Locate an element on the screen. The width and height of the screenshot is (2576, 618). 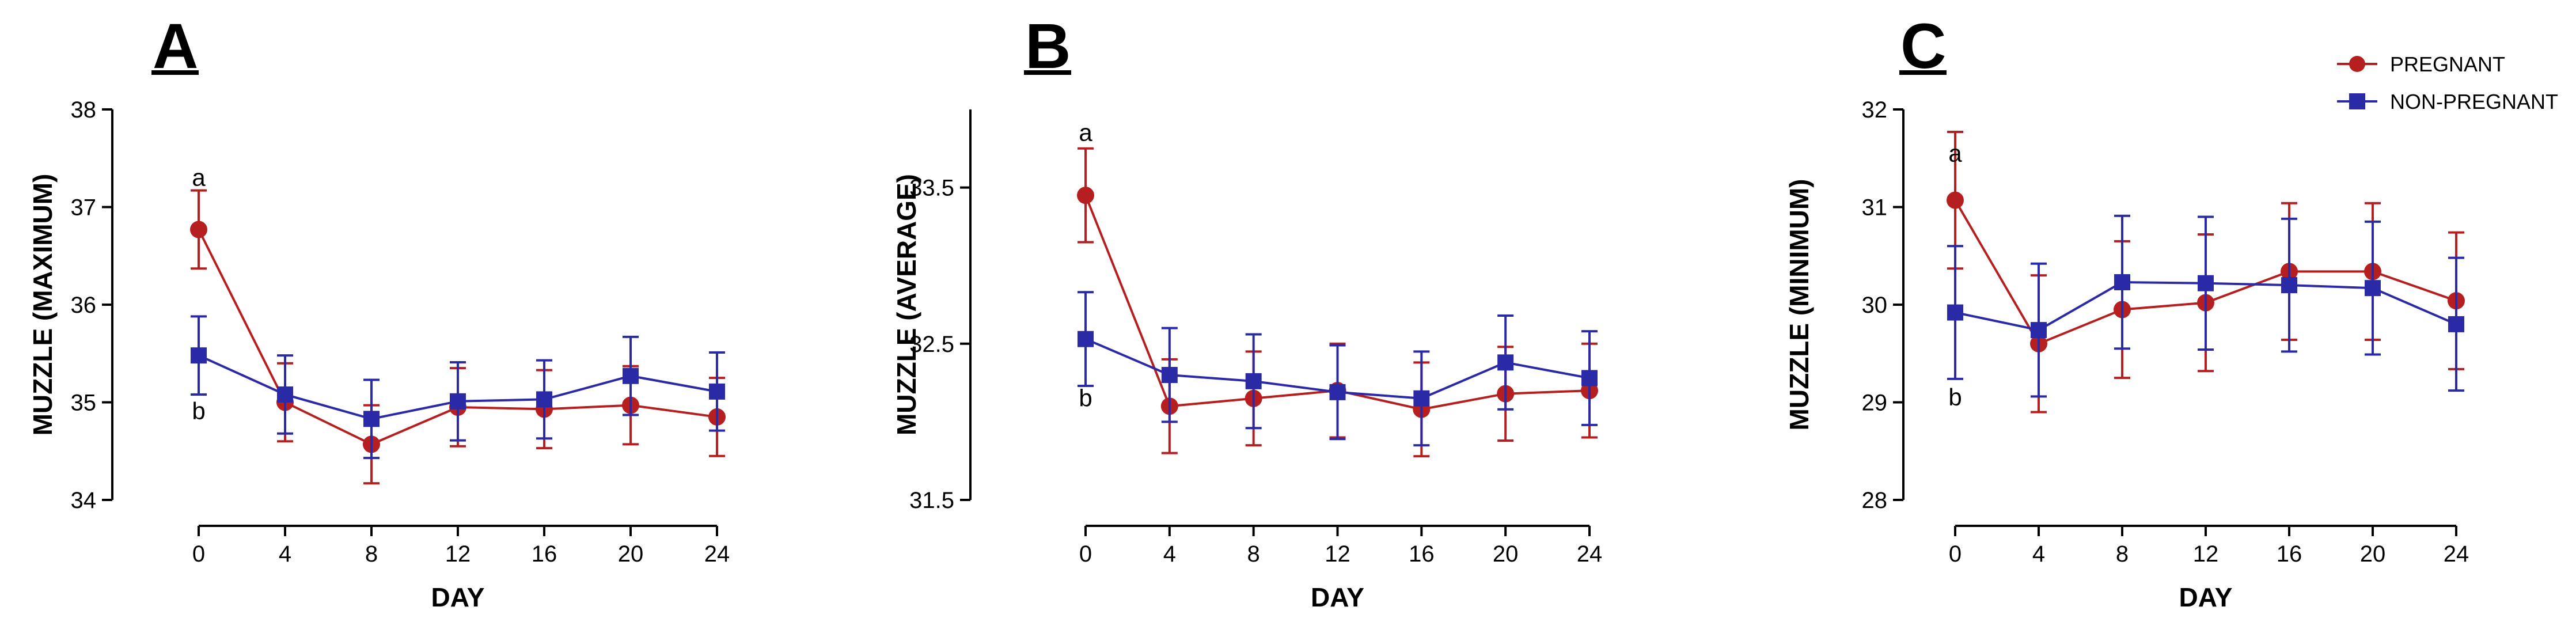
legend-entry-non-pregnant: NON-PREGNANT is located at coordinates (2447, 101).